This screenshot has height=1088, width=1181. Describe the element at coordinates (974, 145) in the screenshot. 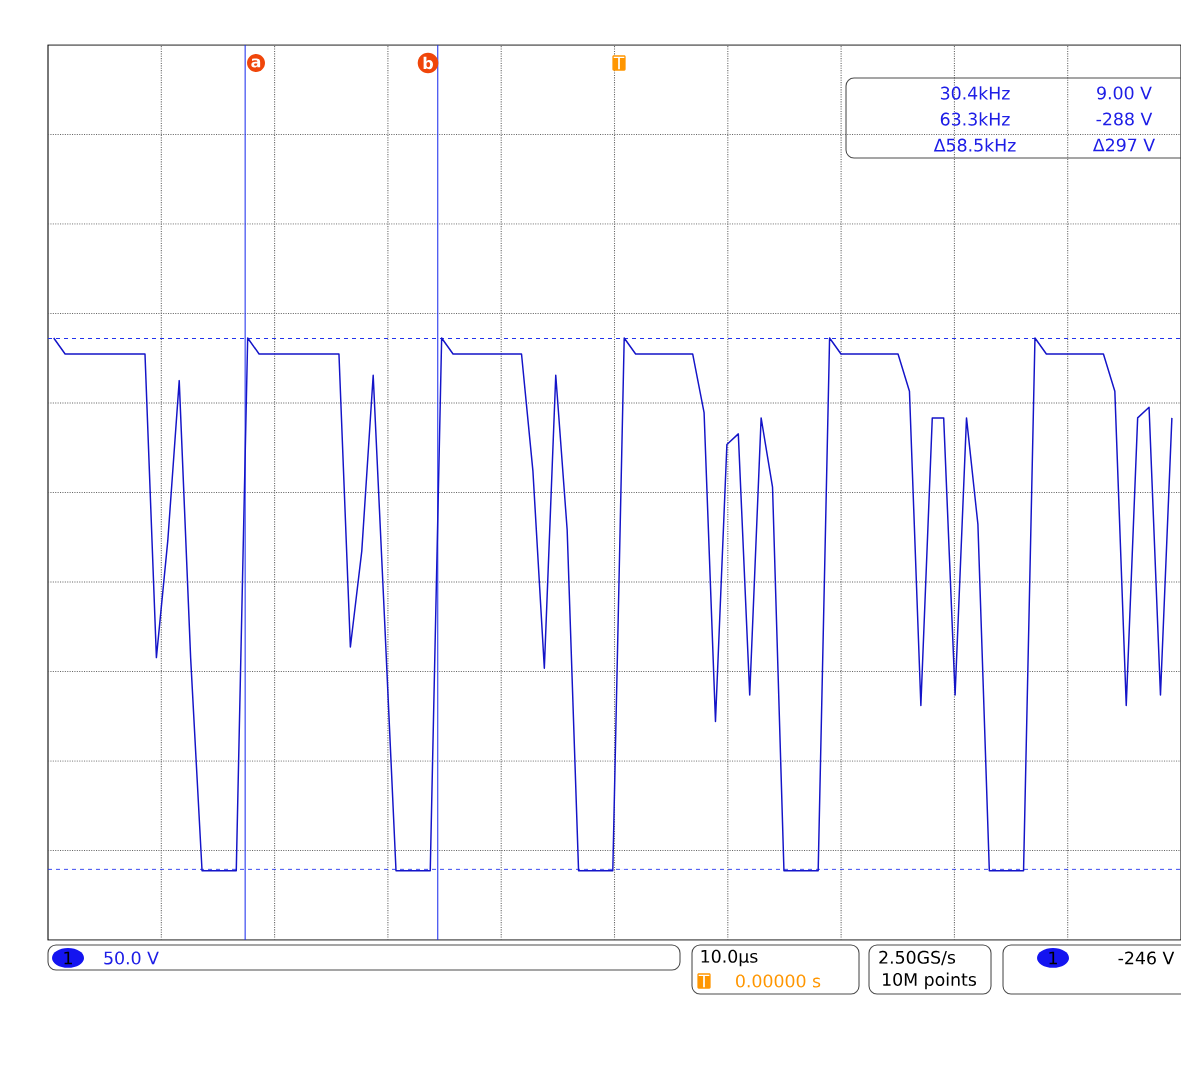

I see `text: Δ58.5kHz` at that location.